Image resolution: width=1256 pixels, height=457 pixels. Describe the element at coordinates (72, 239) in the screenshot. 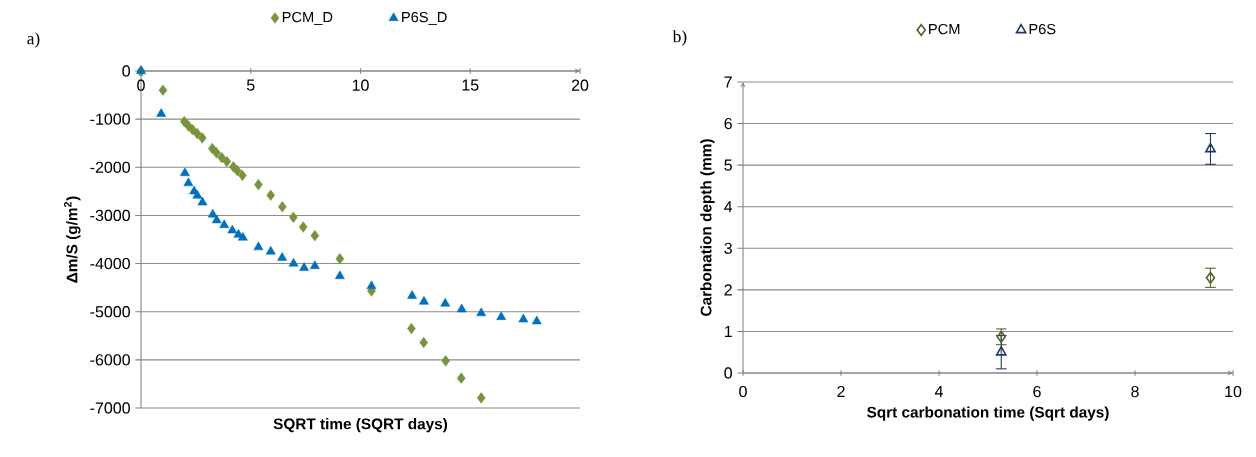

I see `y-axis-title: Δm/S (g/m$^{2}$)` at that location.